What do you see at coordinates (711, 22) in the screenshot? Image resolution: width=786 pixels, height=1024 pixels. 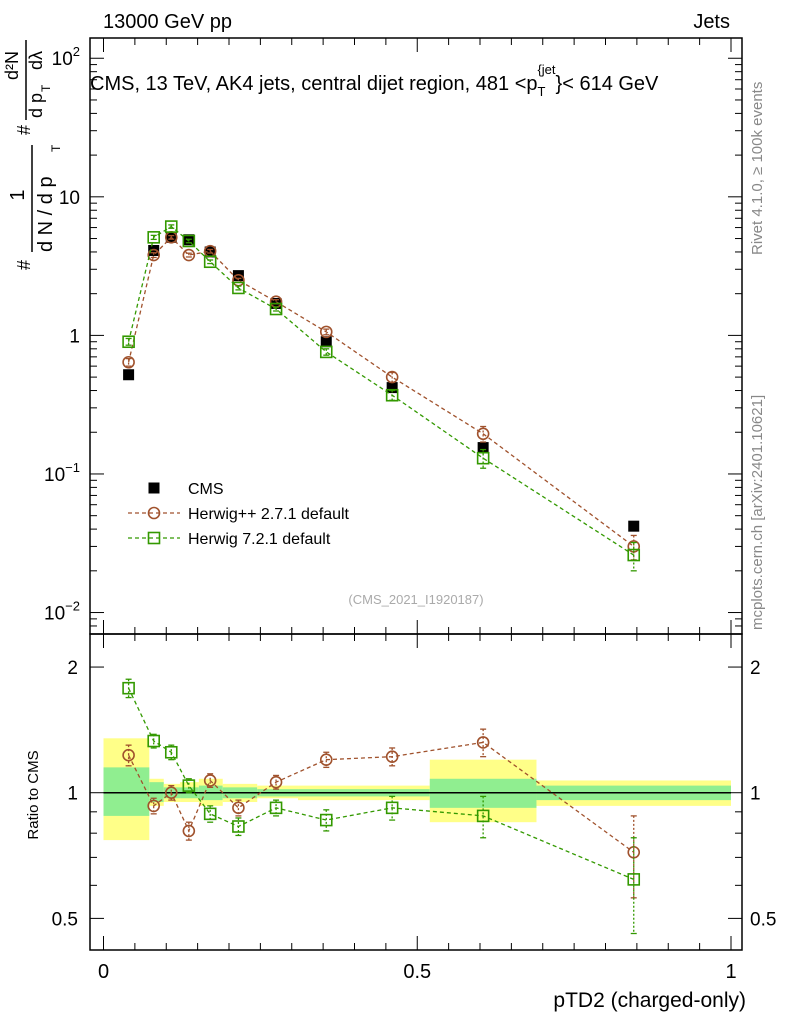 I see `header-right: Jets` at bounding box center [711, 22].